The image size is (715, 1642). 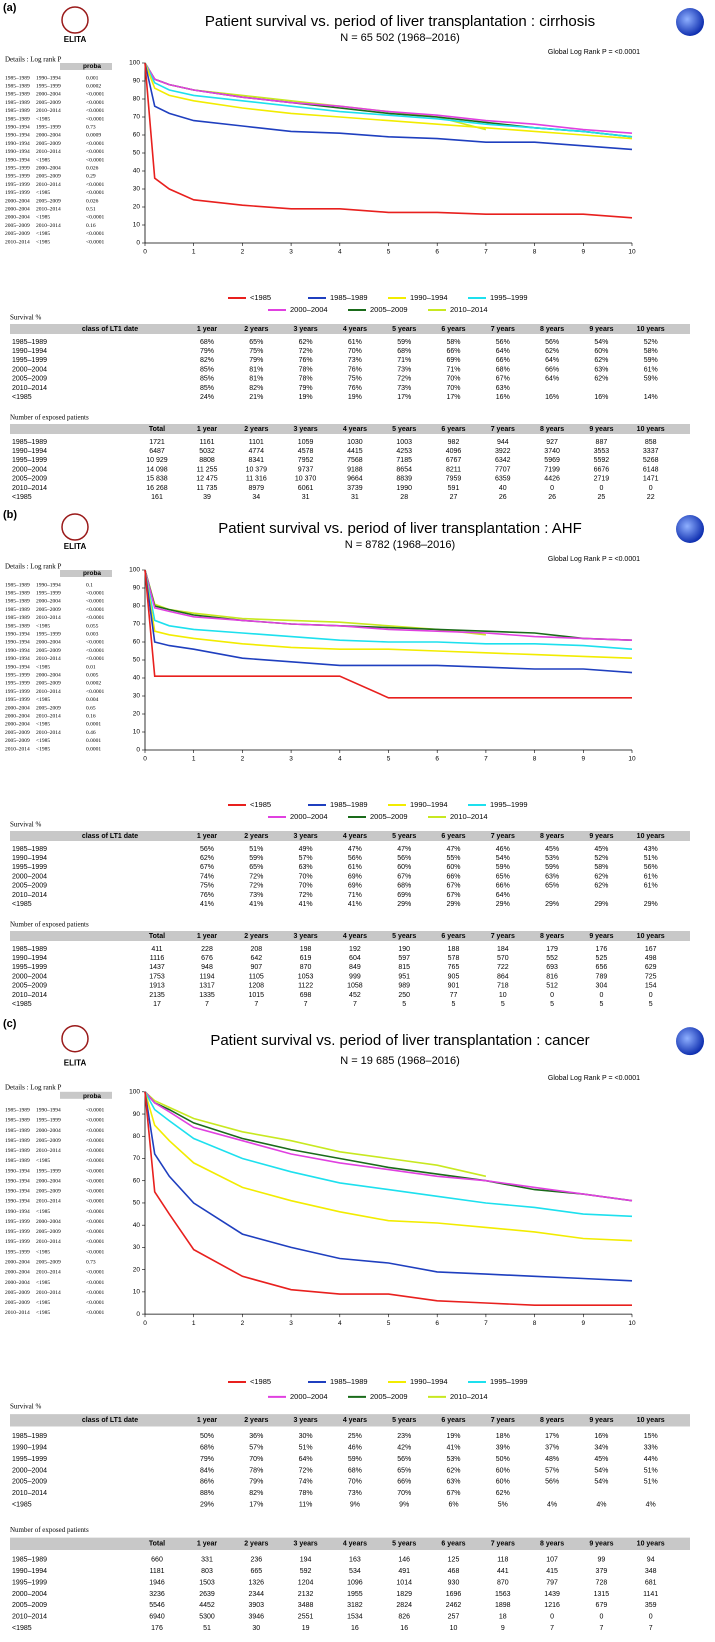 I want to click on exposed-header: 5 years, so click(x=404, y=429).